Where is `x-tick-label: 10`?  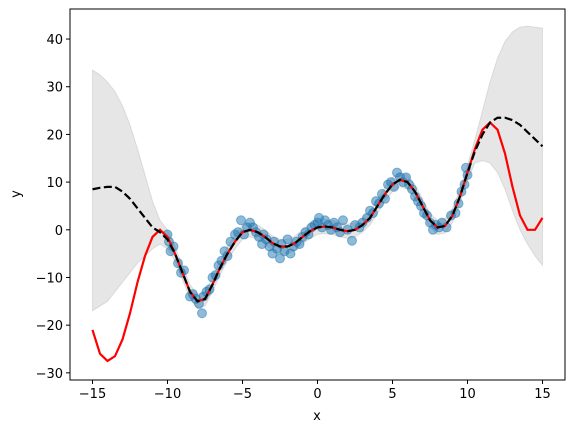
x-tick-label: 10 is located at coordinates (467, 394).